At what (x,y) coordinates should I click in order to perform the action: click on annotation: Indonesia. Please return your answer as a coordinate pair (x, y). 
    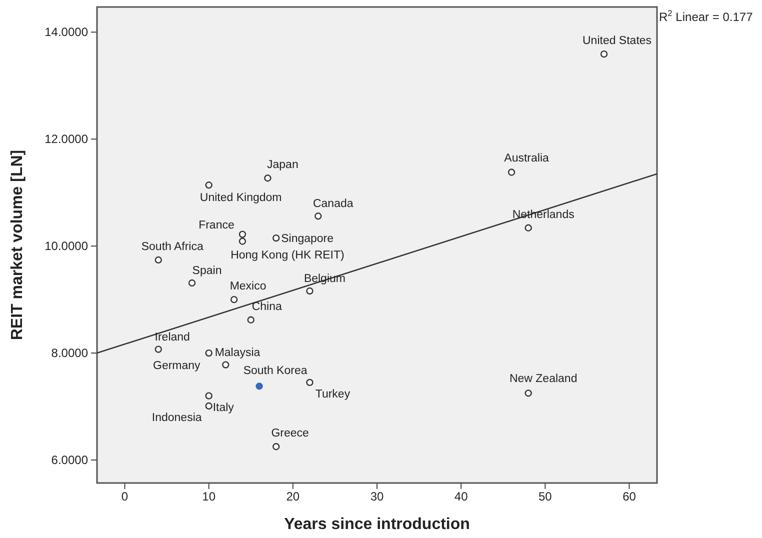
    Looking at the image, I should click on (177, 418).